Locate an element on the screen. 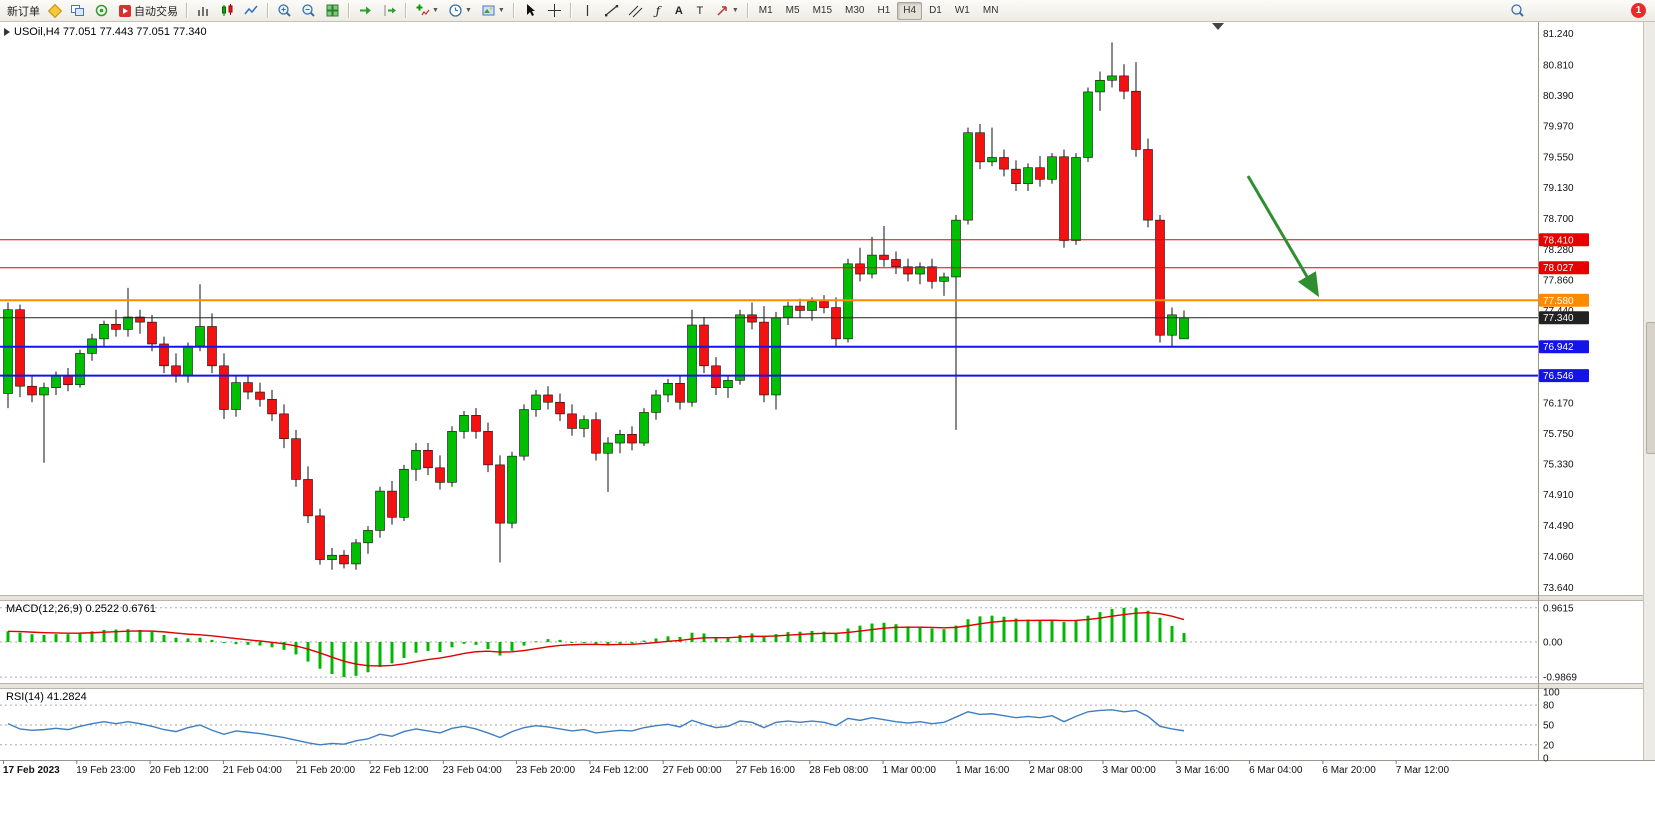  svg-text: 21 Feb 04:00 is located at coordinates (252, 770).